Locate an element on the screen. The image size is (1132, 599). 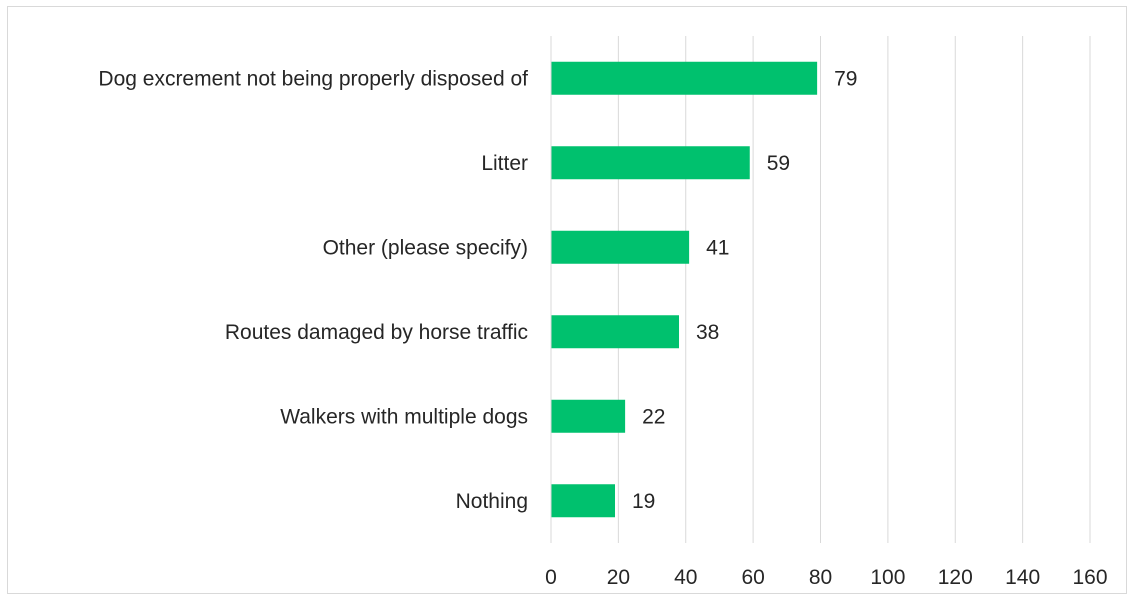
category-label: Routes damaged by horse traffic is located at coordinates (376, 332).